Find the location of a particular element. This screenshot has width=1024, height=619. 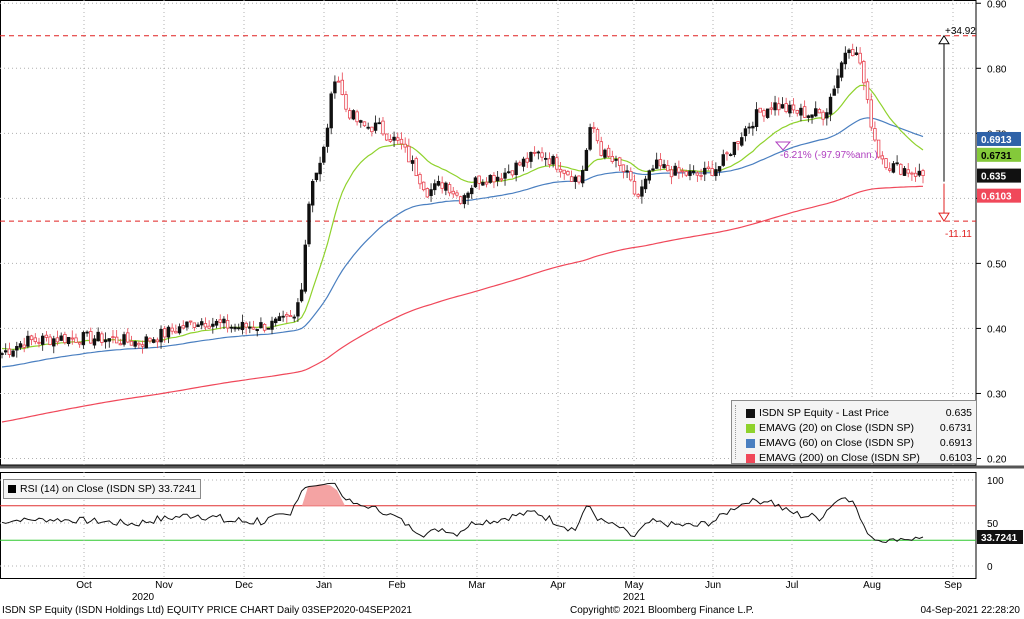

rsi-tag is located at coordinates (1000, 536).